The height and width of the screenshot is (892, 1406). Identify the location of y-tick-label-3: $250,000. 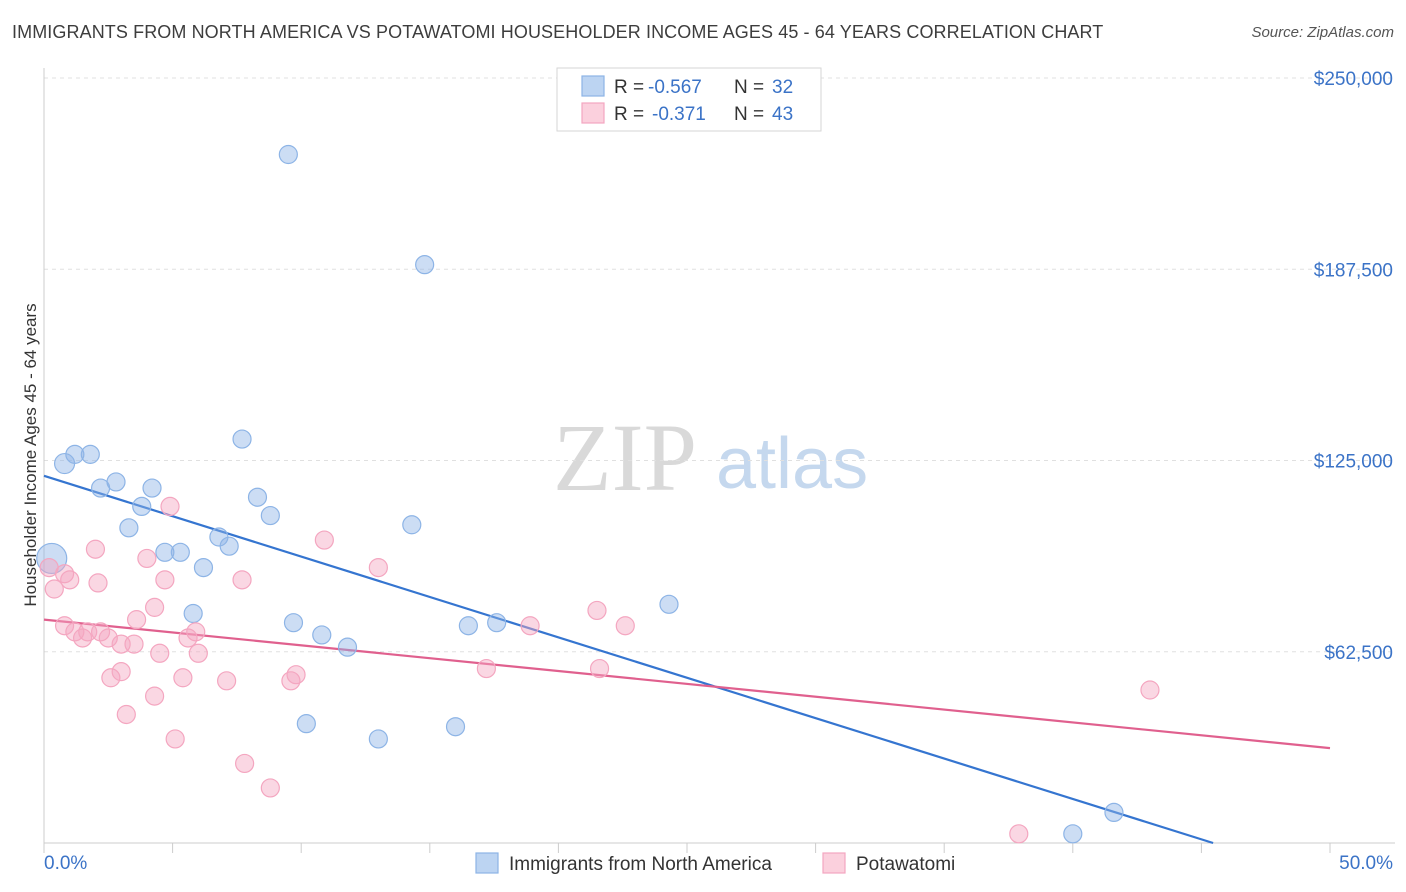
(1353, 79).